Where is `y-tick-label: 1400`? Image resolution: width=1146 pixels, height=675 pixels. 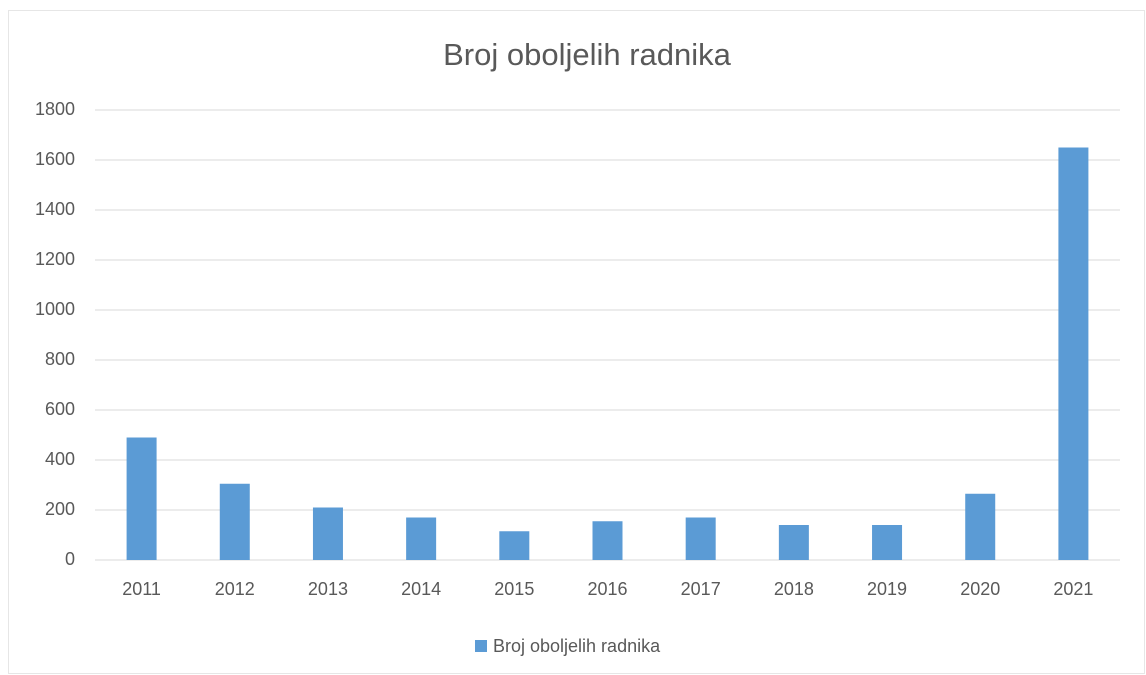
y-tick-label: 1400 is located at coordinates (55, 209).